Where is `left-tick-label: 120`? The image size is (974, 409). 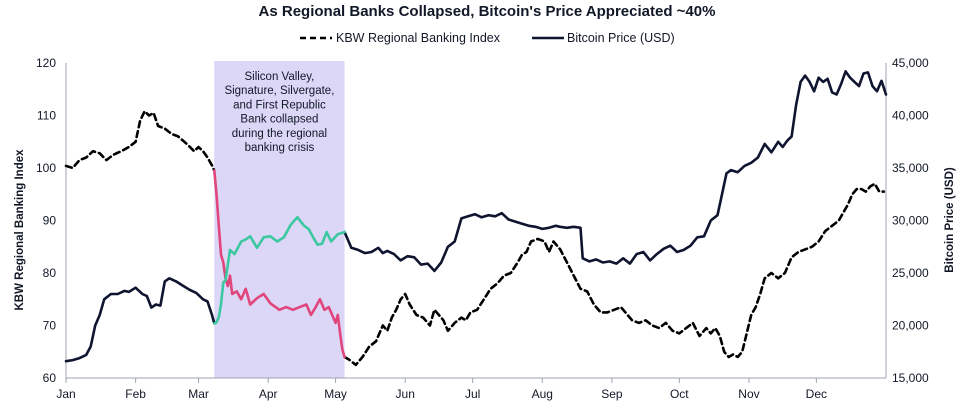
left-tick-label: 120 is located at coordinates (46, 63).